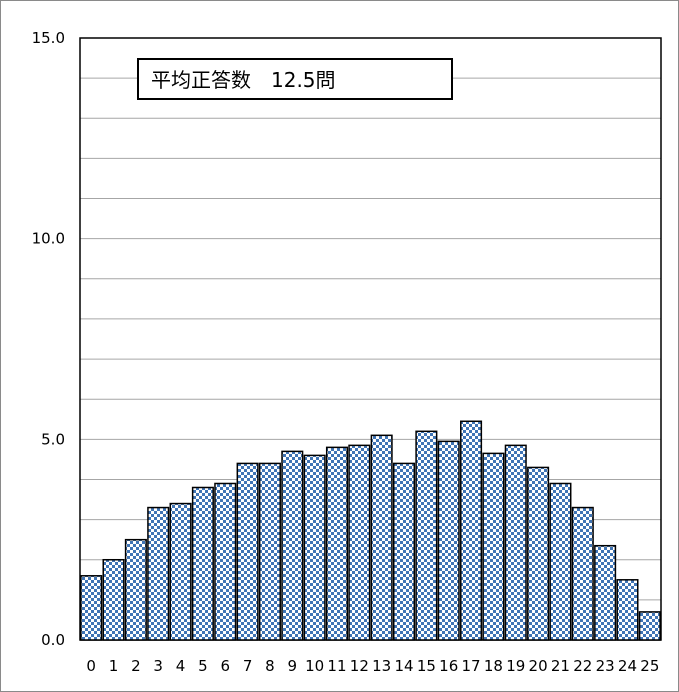 The height and width of the screenshot is (692, 679). What do you see at coordinates (560, 666) in the screenshot?
I see `x-tick-label: 21` at bounding box center [560, 666].